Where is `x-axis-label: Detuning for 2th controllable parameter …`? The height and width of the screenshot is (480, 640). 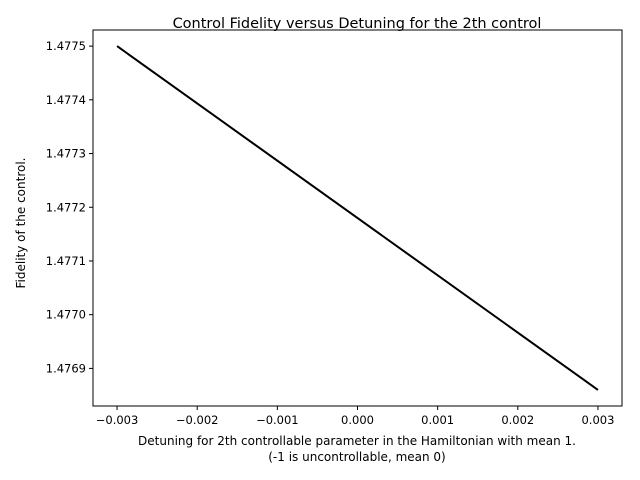 x-axis-label: Detuning for 2th controllable parameter … is located at coordinates (357, 441).